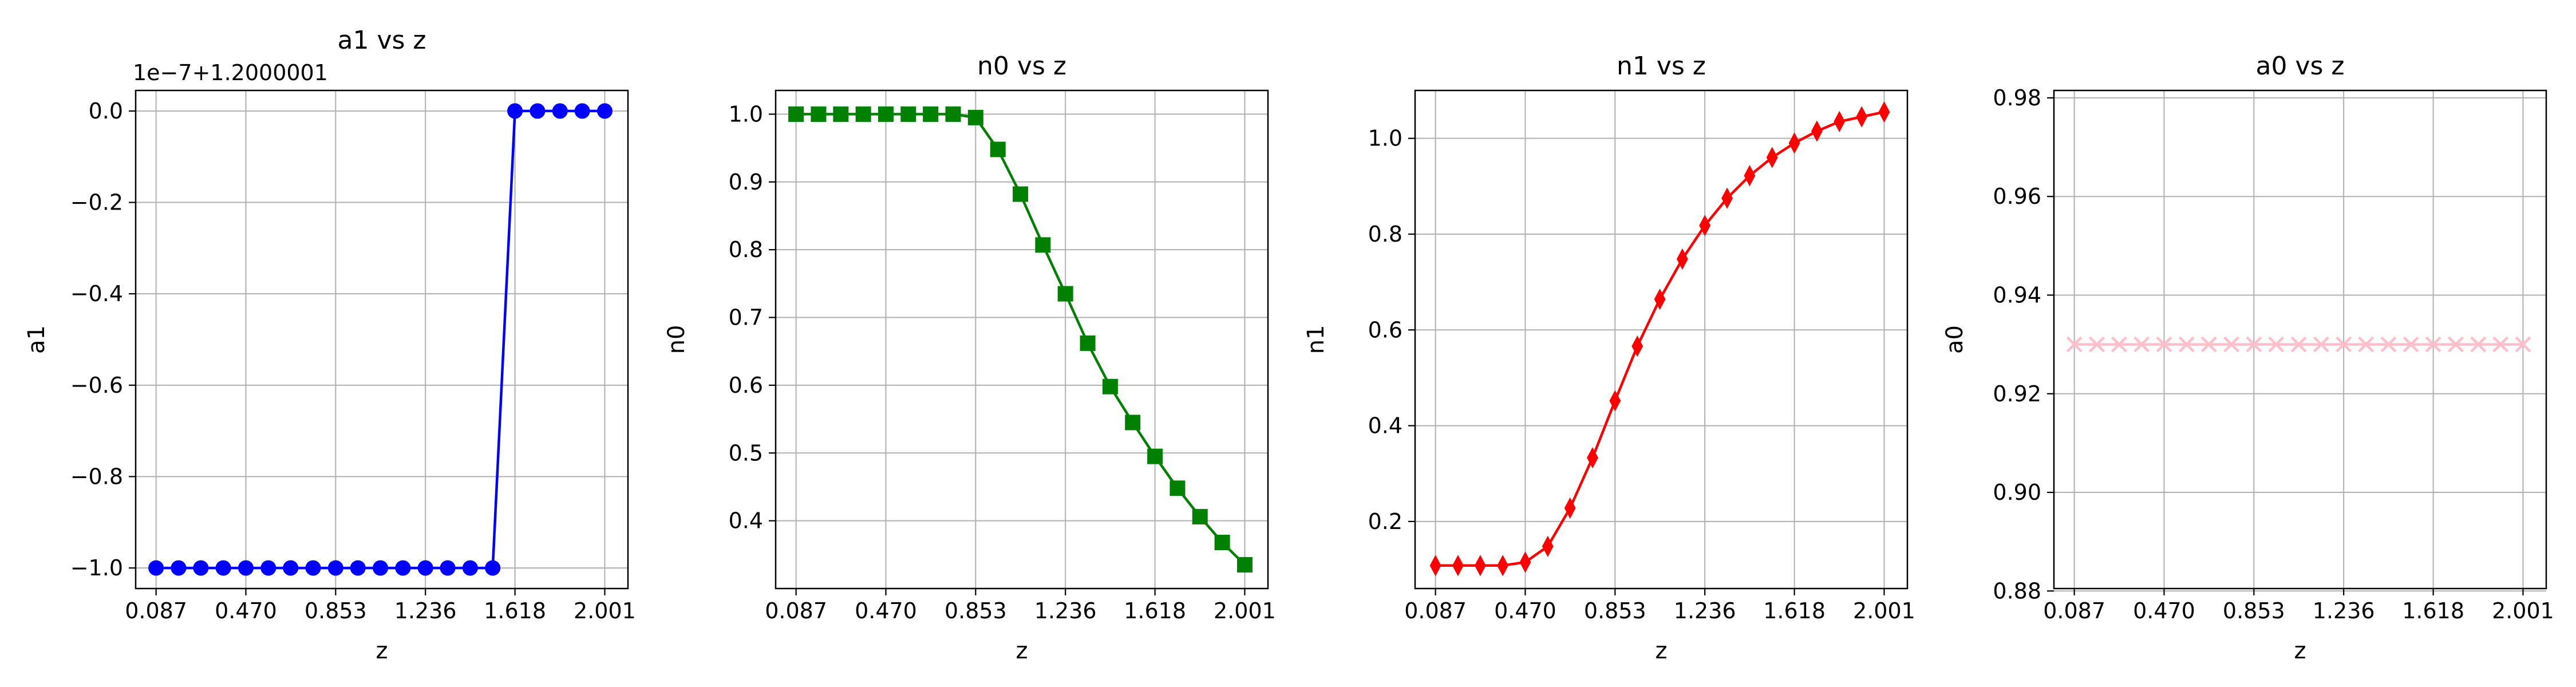 The width and height of the screenshot is (2576, 687). I want to click on y-axis-label: n1, so click(1316, 340).